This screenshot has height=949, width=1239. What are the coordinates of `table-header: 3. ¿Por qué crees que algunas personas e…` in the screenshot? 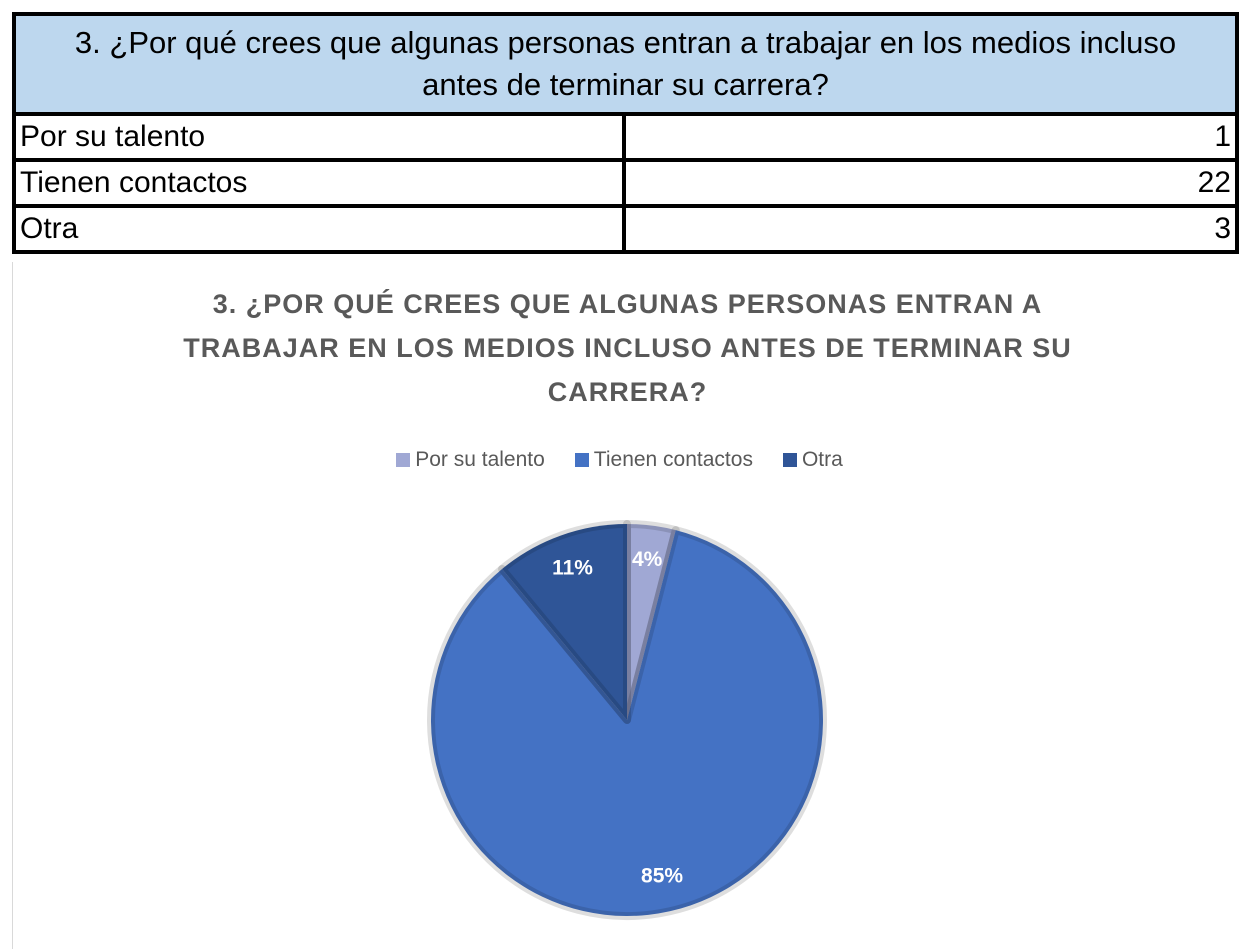 It's located at (625, 64).